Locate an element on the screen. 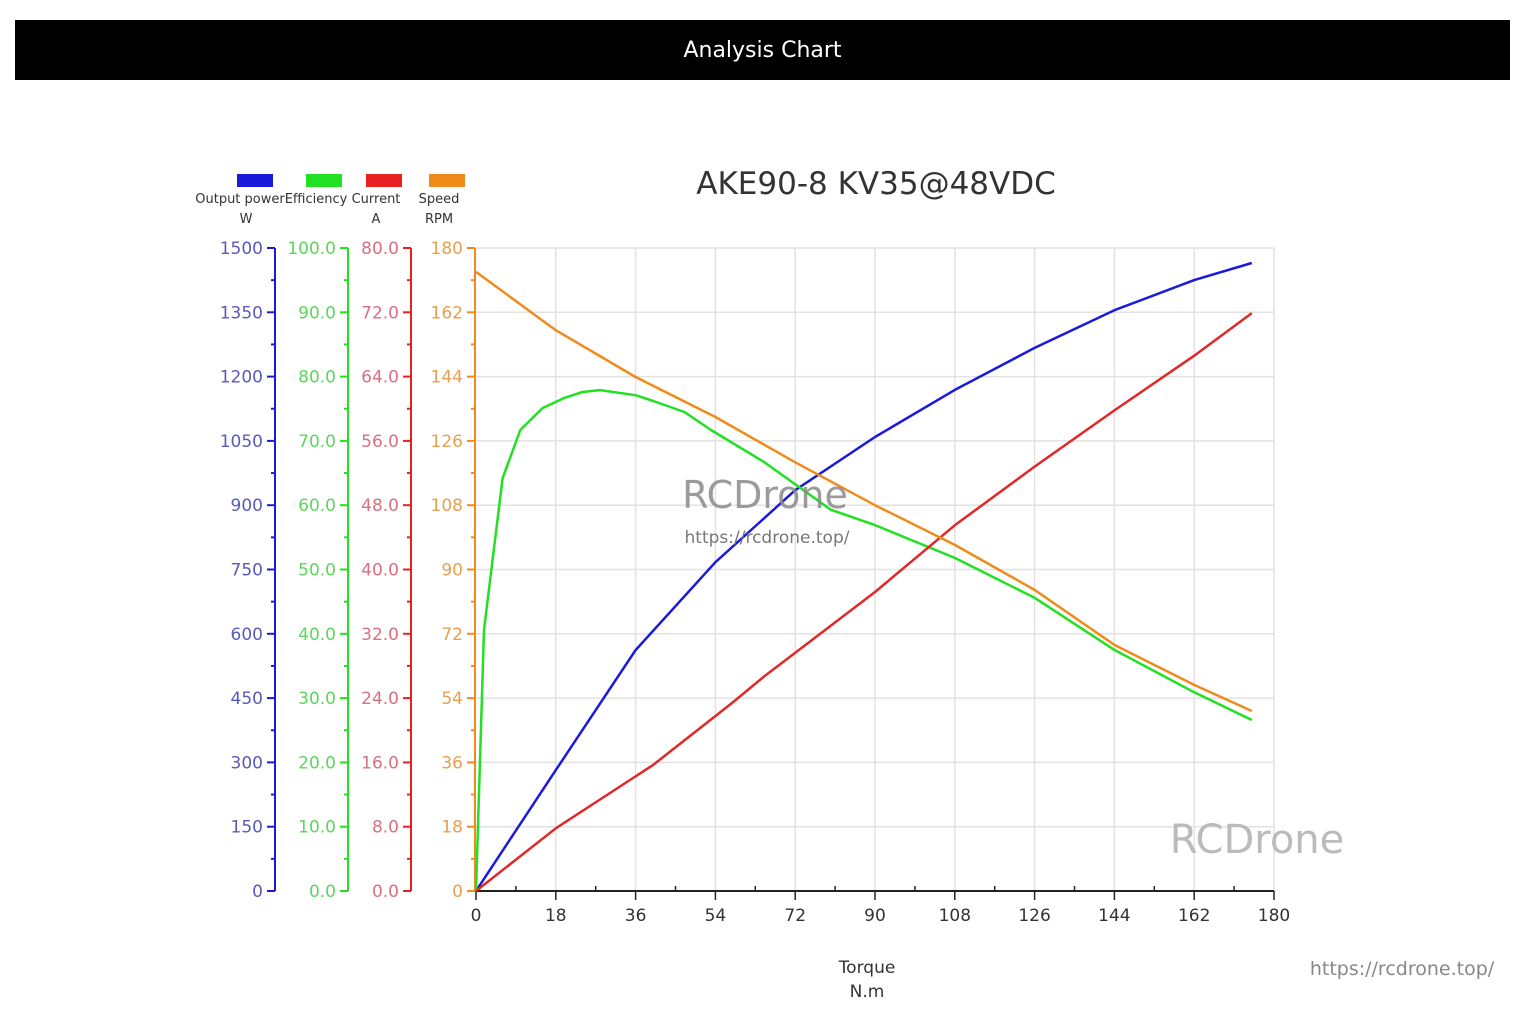 The image size is (1533, 1015). legend-unit: RPM is located at coordinates (439, 219).